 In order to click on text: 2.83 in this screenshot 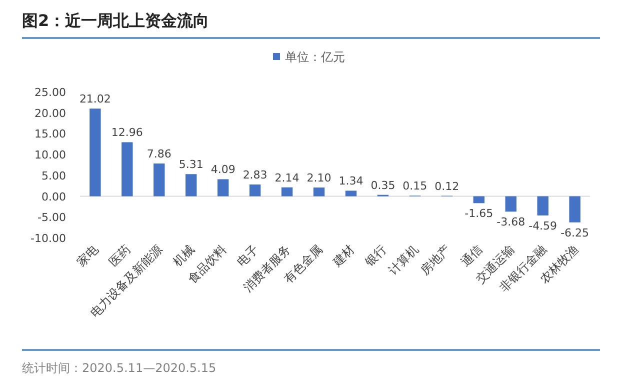, I will do `click(255, 175)`.